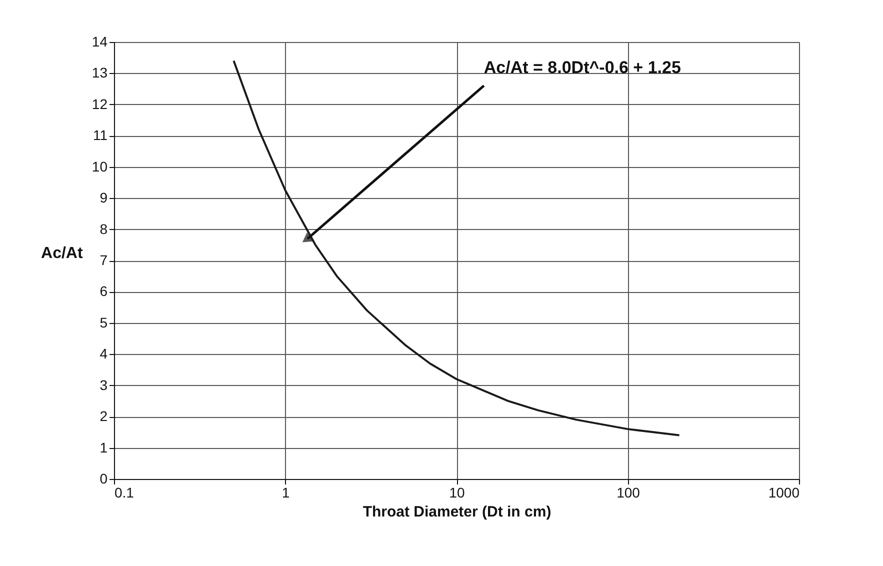 This screenshot has width=883, height=566. What do you see at coordinates (104, 478) in the screenshot?
I see `y-tick-label: 0` at bounding box center [104, 478].